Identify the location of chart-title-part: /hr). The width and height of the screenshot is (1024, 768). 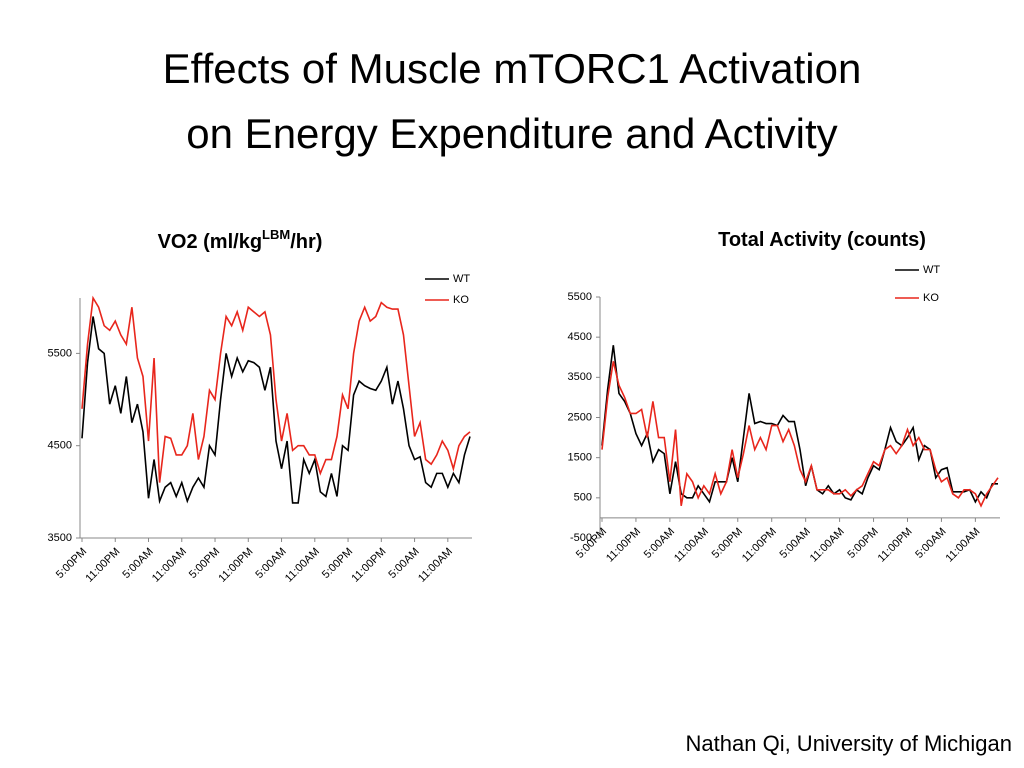
(306, 242).